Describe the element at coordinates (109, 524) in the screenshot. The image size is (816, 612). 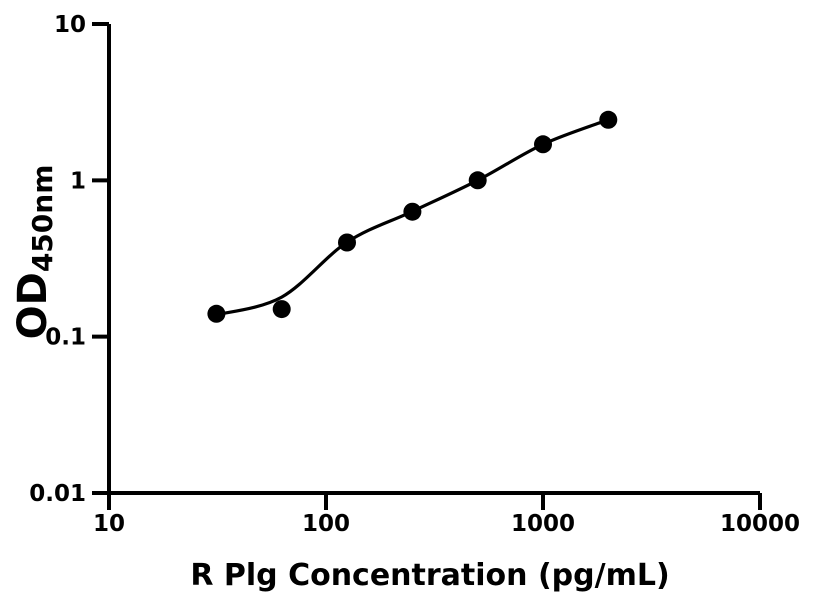
I see `x-tick-label: 10` at that location.